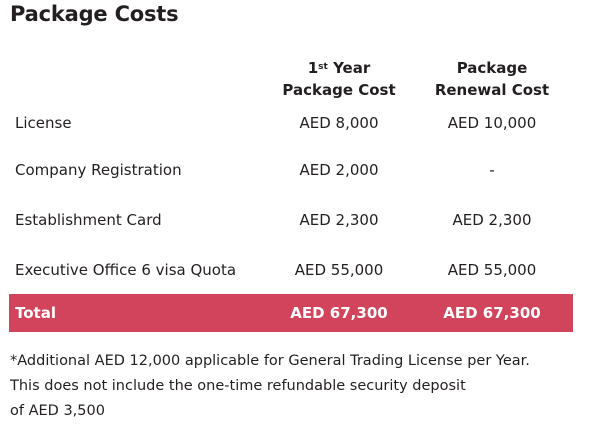 The image size is (610, 425). I want to click on total-row: Total AED 67,300 AED 67,300, so click(291, 313).